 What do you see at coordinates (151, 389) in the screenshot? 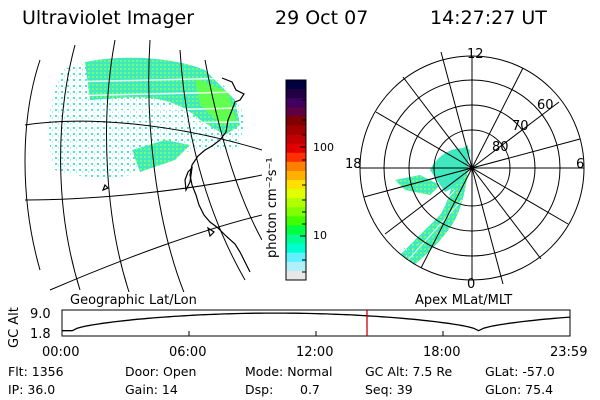
I see `gain-value: Gain: 14` at bounding box center [151, 389].